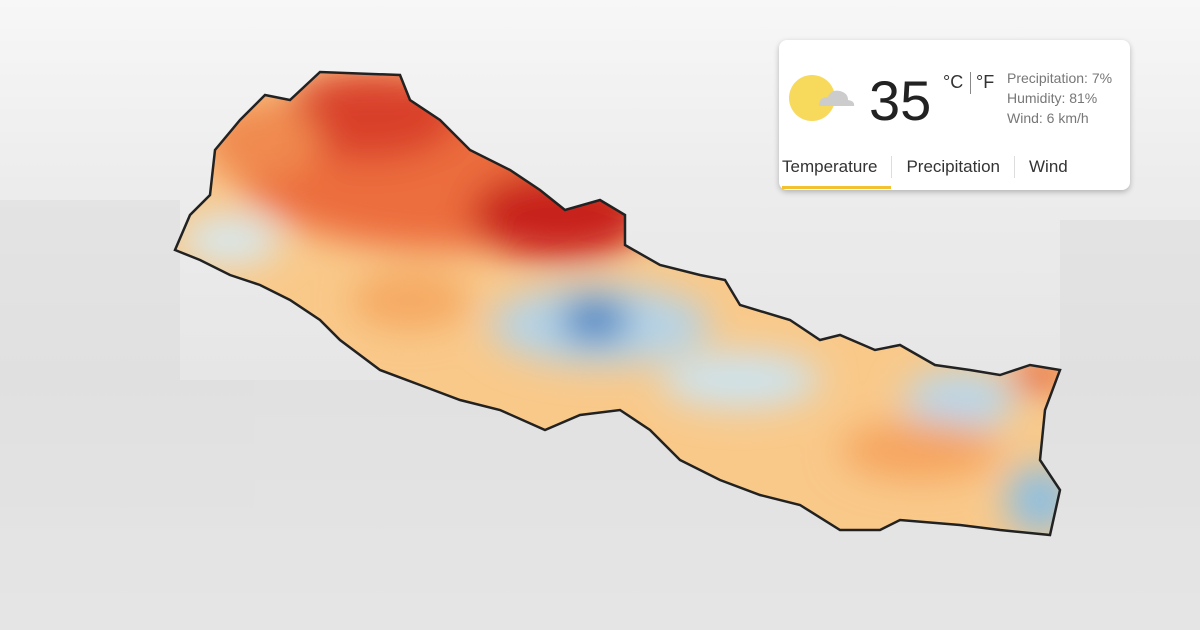  Describe the element at coordinates (900, 100) in the screenshot. I see `temperature: 35` at that location.